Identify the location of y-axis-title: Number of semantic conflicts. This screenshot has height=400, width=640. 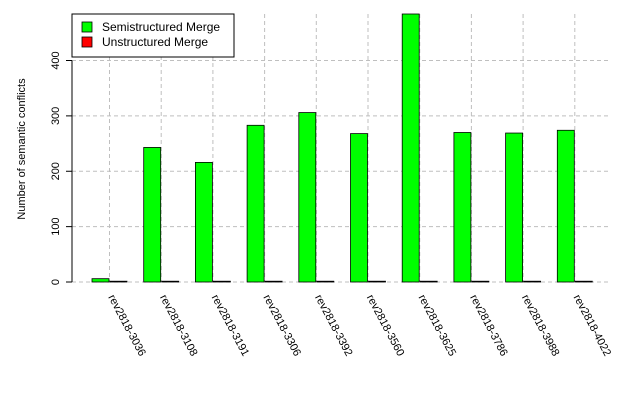
(22, 149).